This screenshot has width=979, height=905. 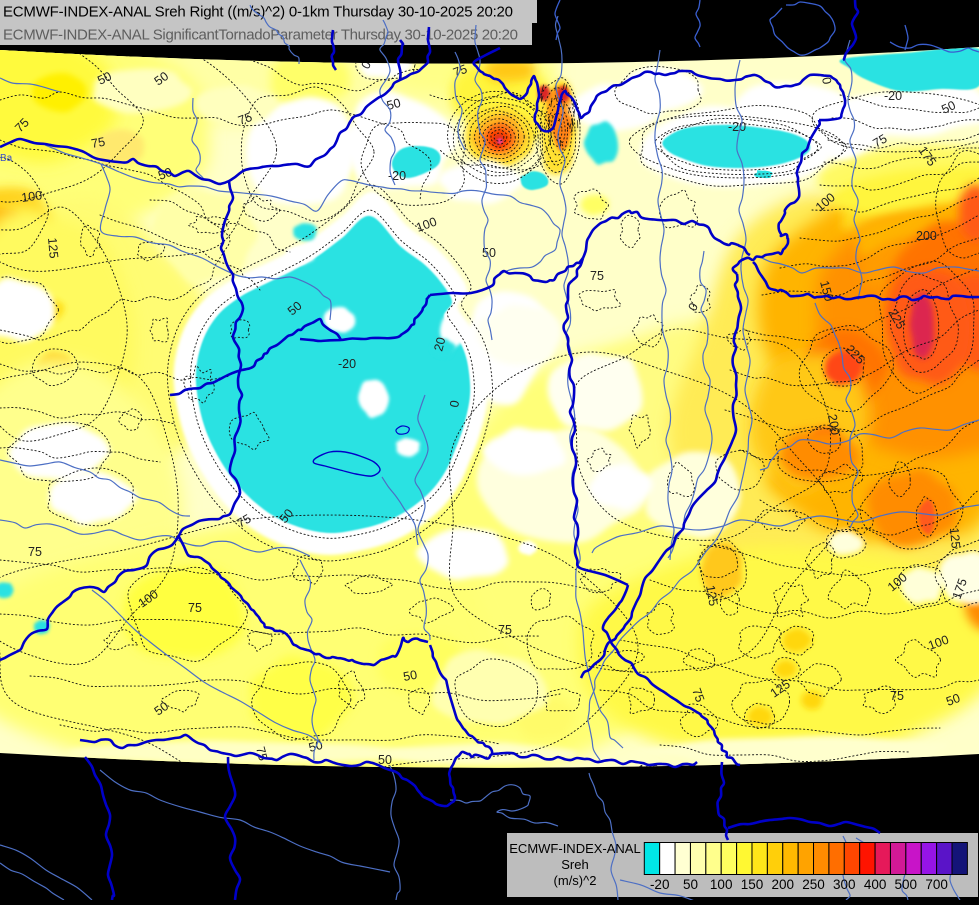 I want to click on svg-text: 300, so click(x=844, y=884).